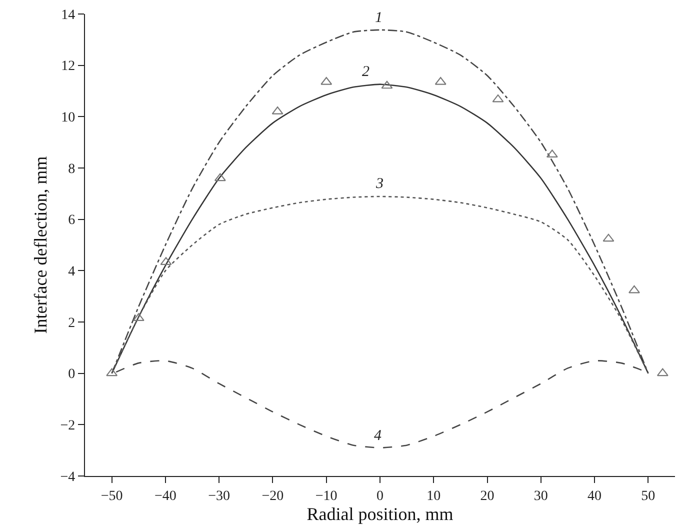  I want to click on x-tick-label: 20, so click(487, 496).